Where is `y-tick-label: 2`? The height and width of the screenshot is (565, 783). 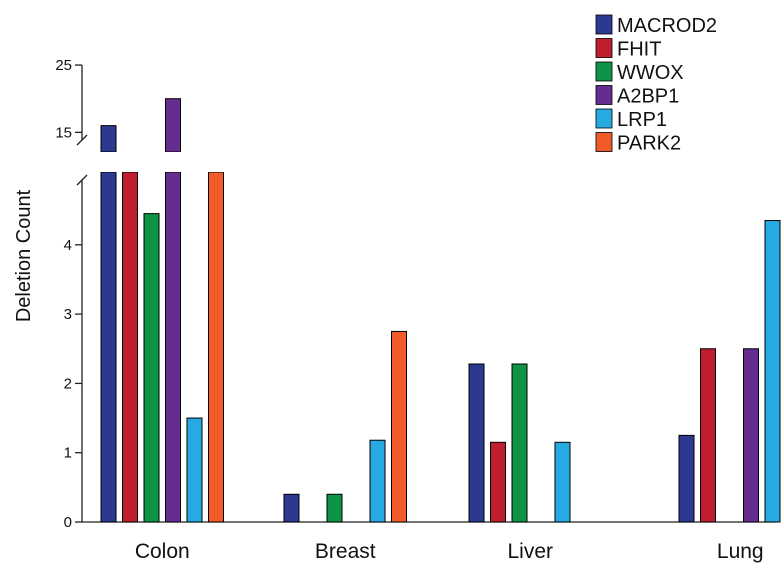
y-tick-label: 2 is located at coordinates (68, 383).